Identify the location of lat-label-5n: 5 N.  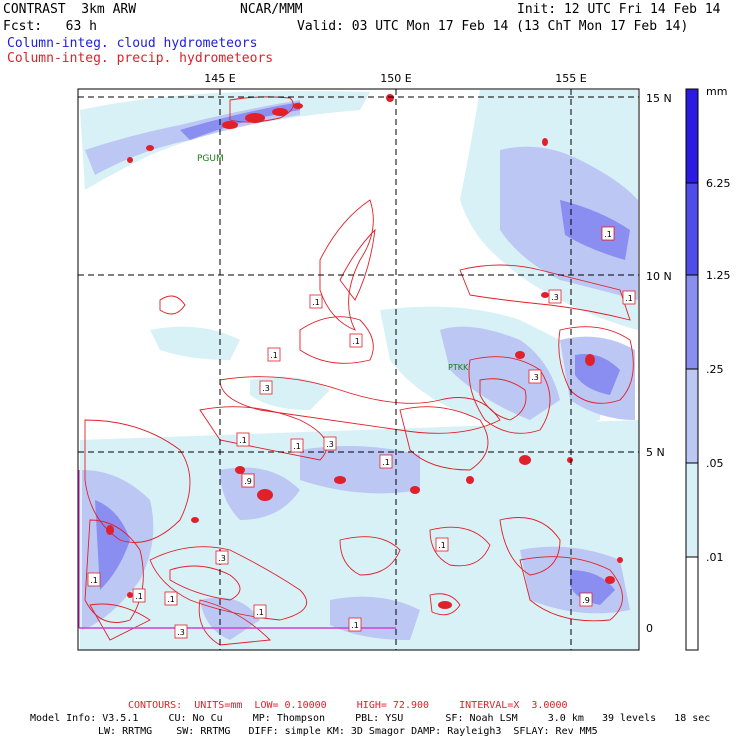
(655, 452).